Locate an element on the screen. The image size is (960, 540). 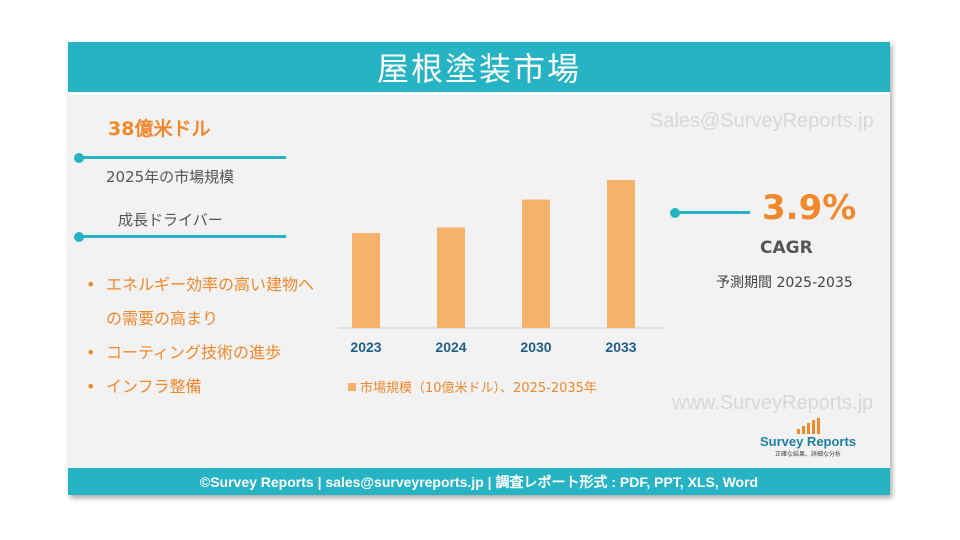
forecast-period: 予測期間 2025-2035 is located at coordinates (784, 283).